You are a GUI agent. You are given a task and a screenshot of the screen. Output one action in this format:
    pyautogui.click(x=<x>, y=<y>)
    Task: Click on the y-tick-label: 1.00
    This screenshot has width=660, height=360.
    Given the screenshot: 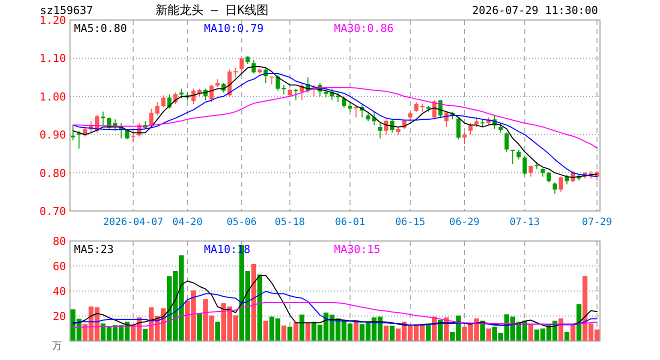 What is the action you would take?
    pyautogui.click(x=53, y=97)
    